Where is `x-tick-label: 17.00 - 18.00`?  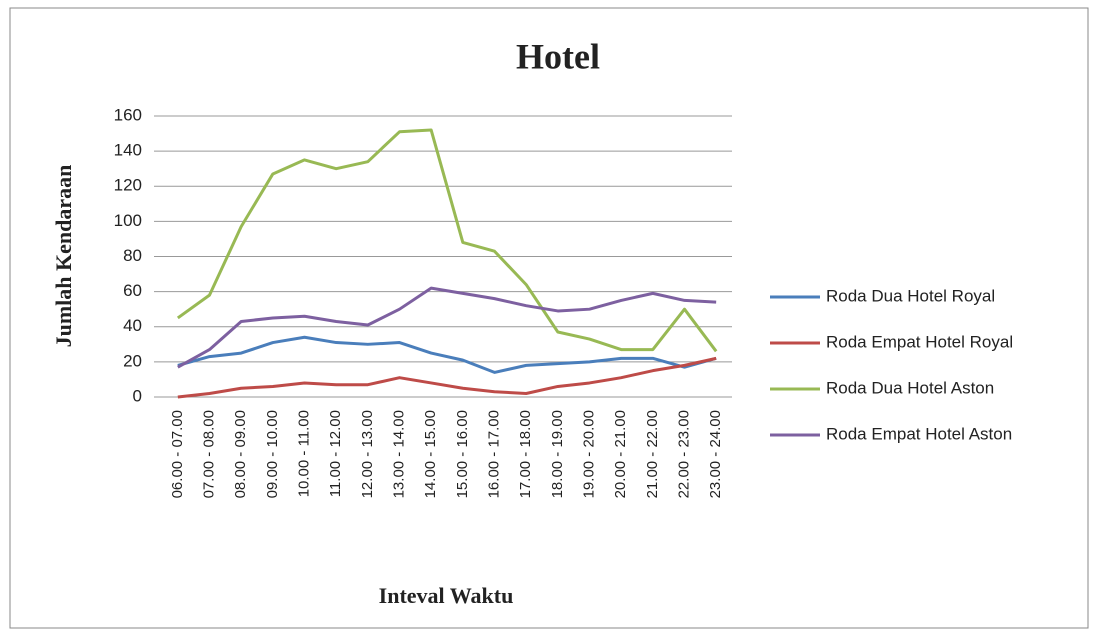
x-tick-label: 17.00 - 18.00 is located at coordinates (525, 454).